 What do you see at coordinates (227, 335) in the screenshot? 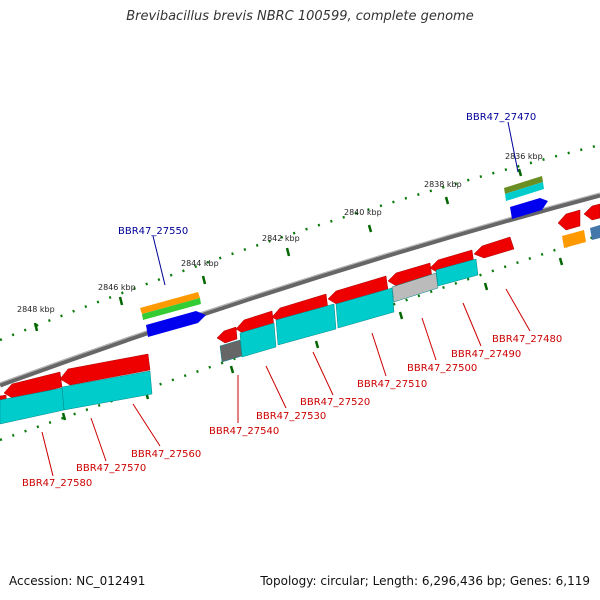
I see `gene-bbr47-27540-red` at bounding box center [227, 335].